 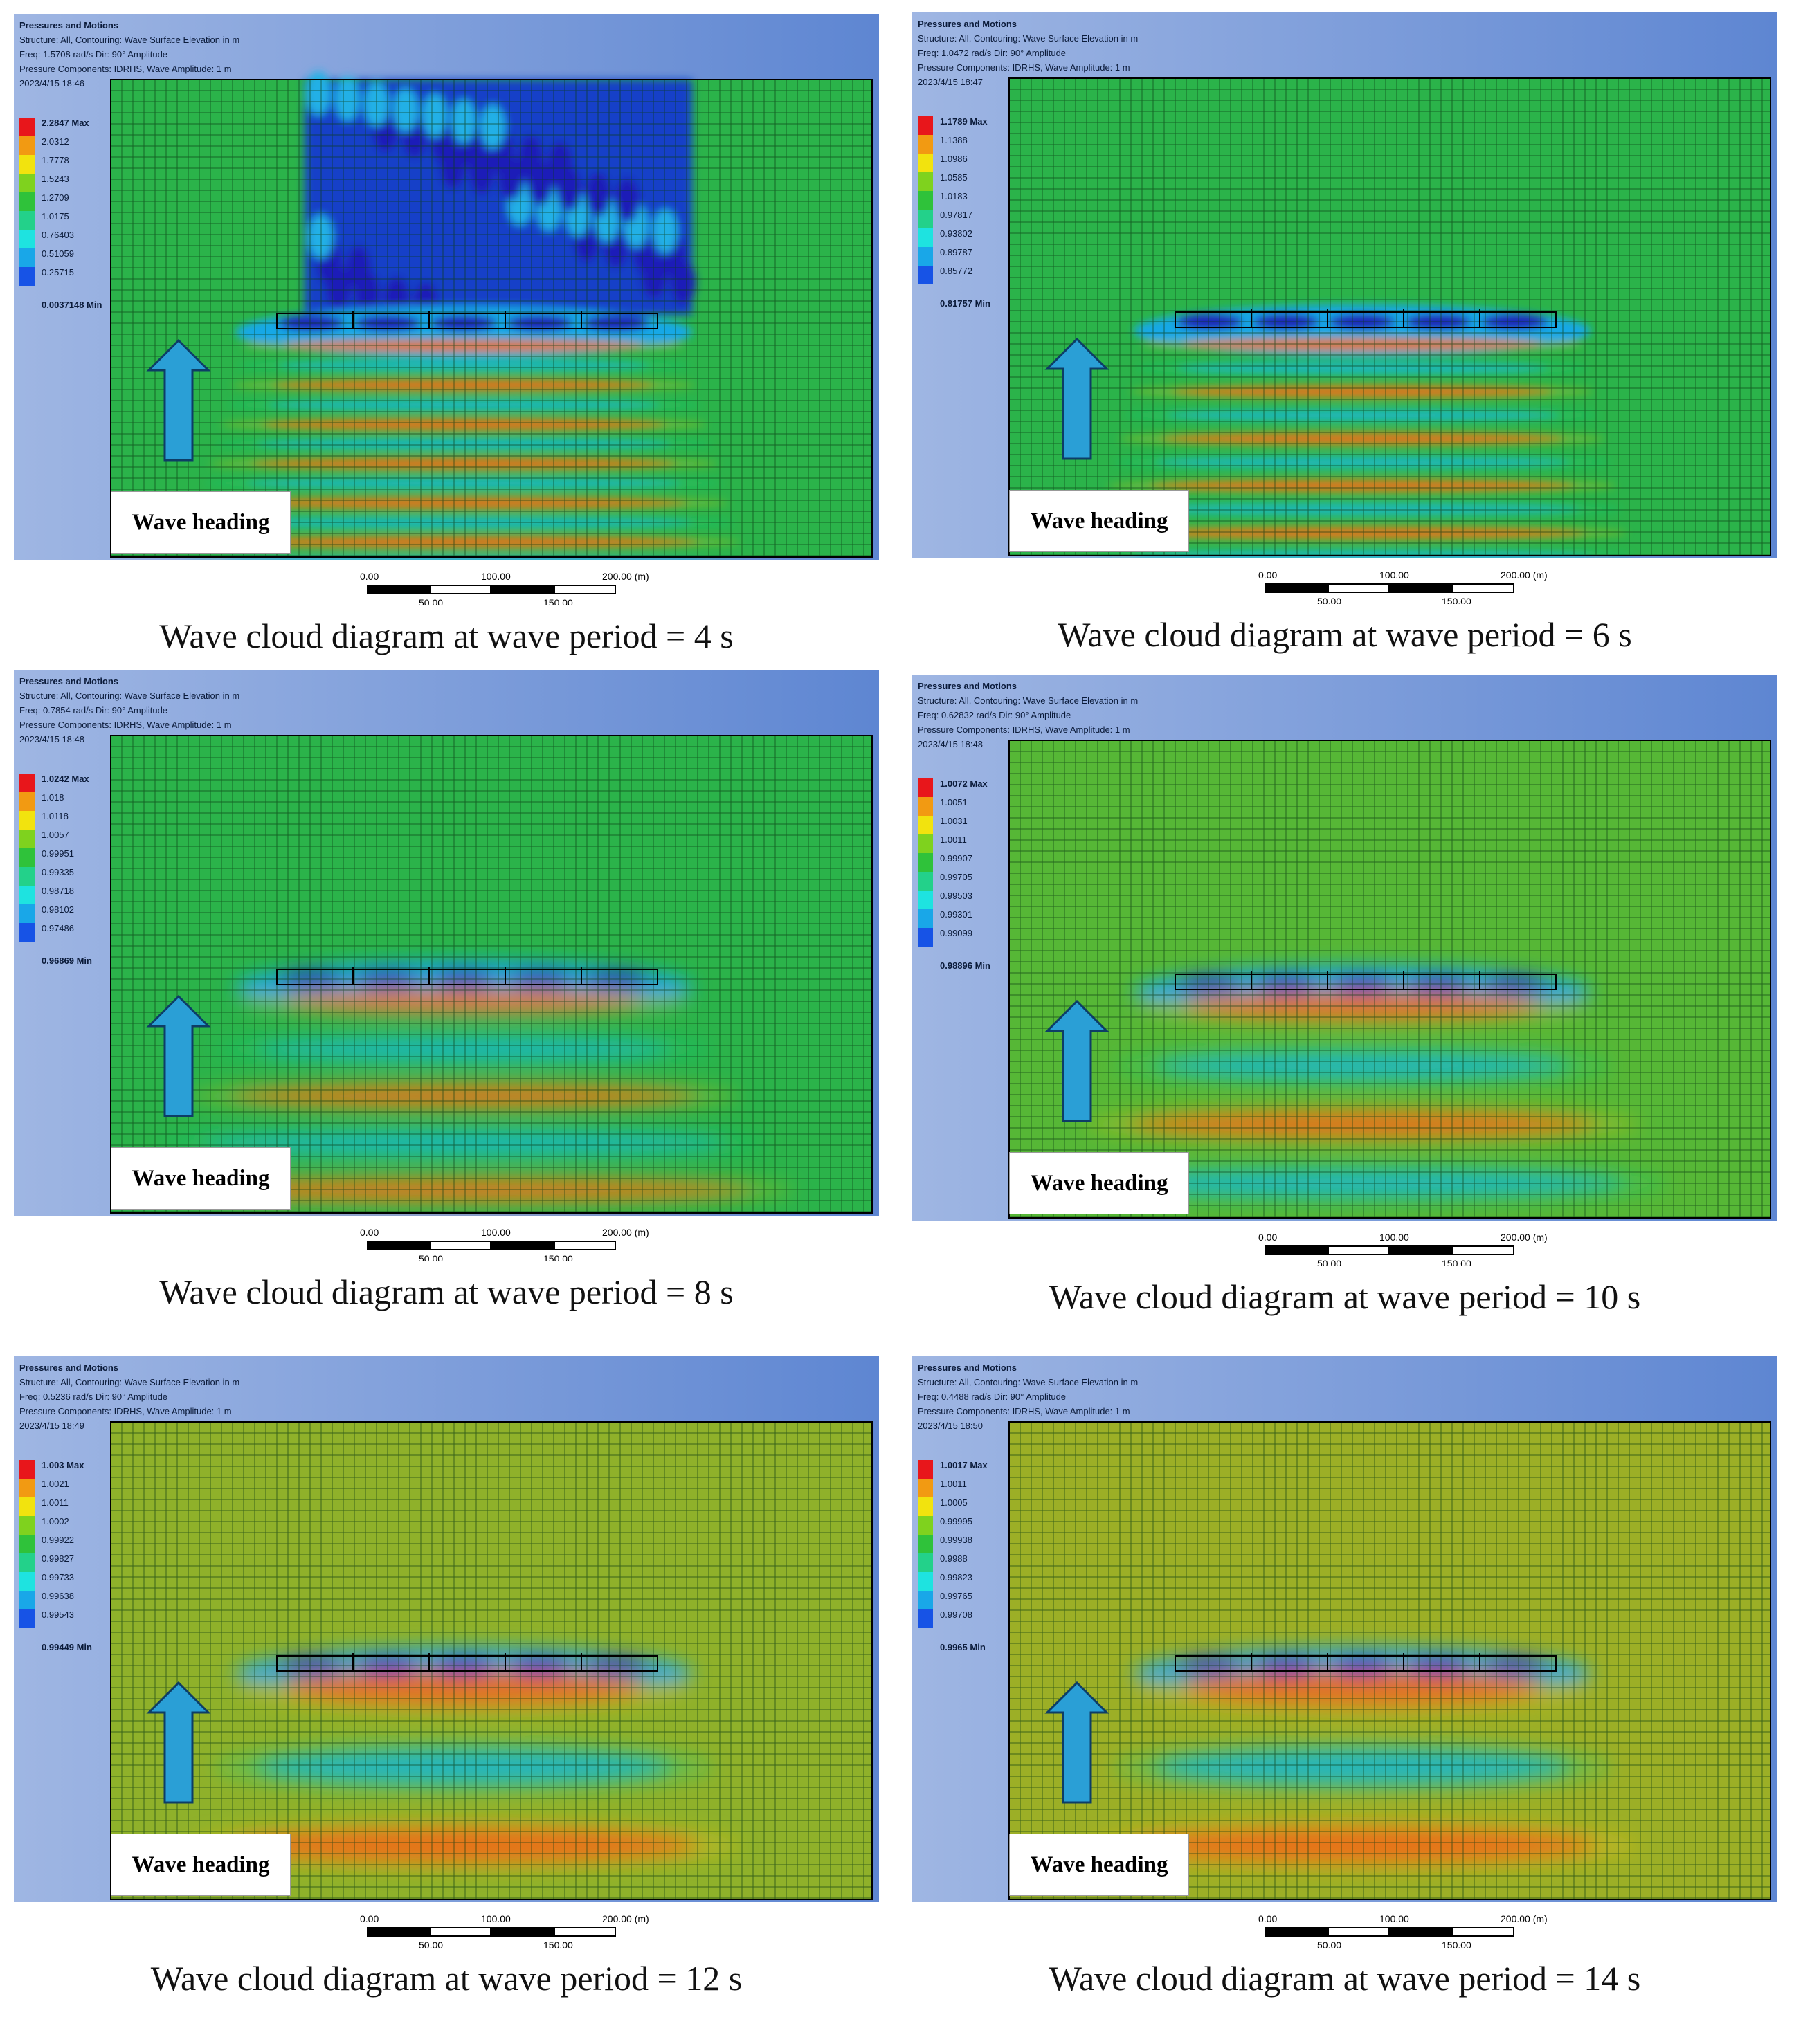 What do you see at coordinates (93, 710) in the screenshot?
I see `info-line2: Freq: 0.7854 rad/s Dir: 90° Amplitude` at bounding box center [93, 710].